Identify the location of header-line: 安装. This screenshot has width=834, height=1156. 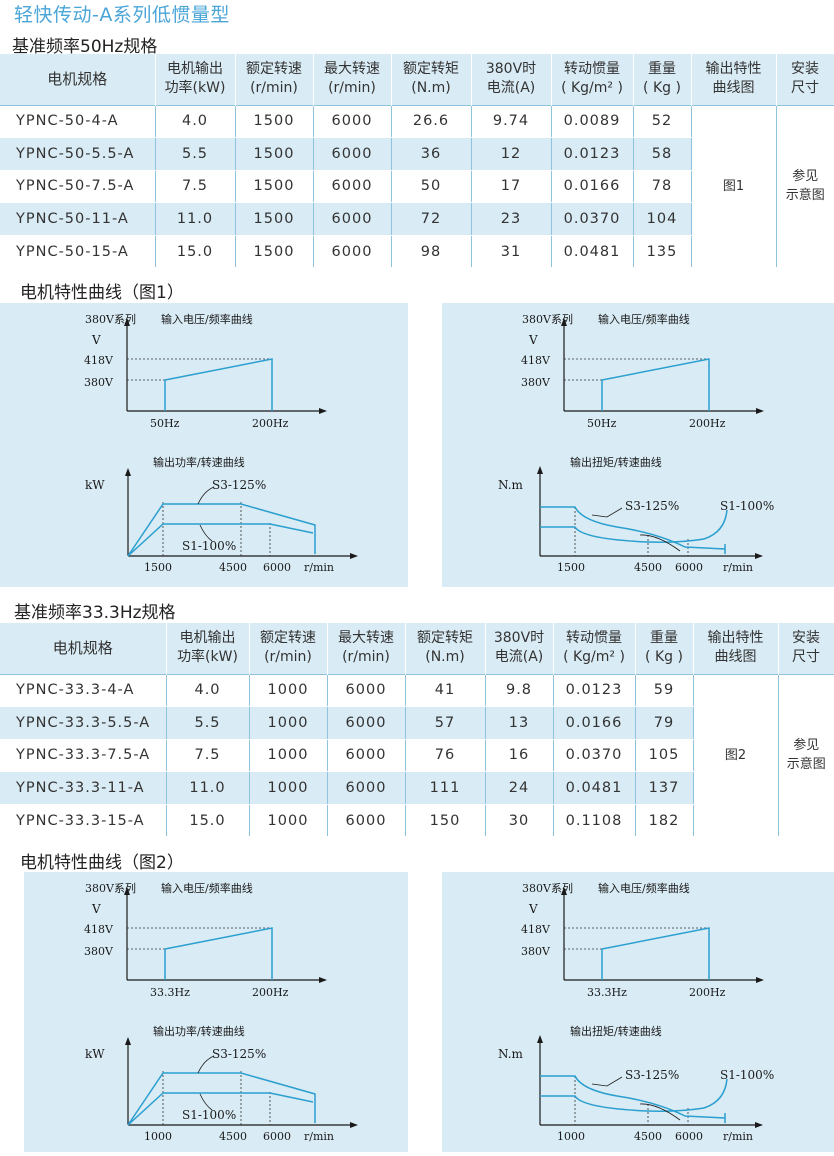
(806, 638).